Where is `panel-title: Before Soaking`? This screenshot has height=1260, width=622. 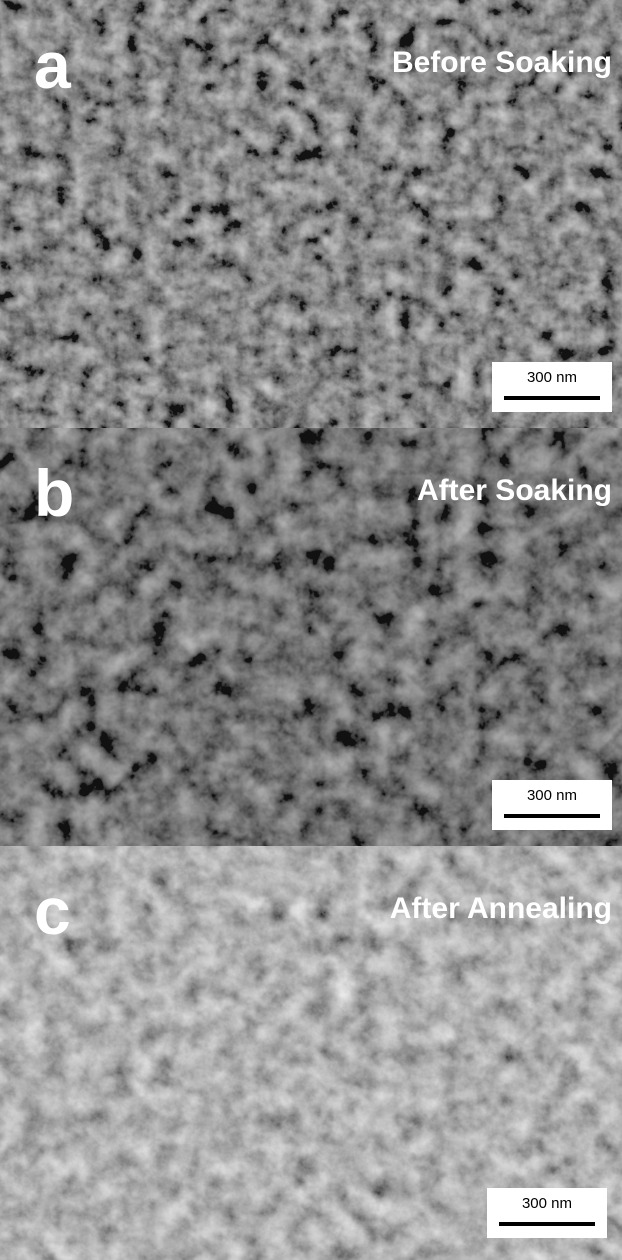
panel-title: Before Soaking is located at coordinates (502, 62).